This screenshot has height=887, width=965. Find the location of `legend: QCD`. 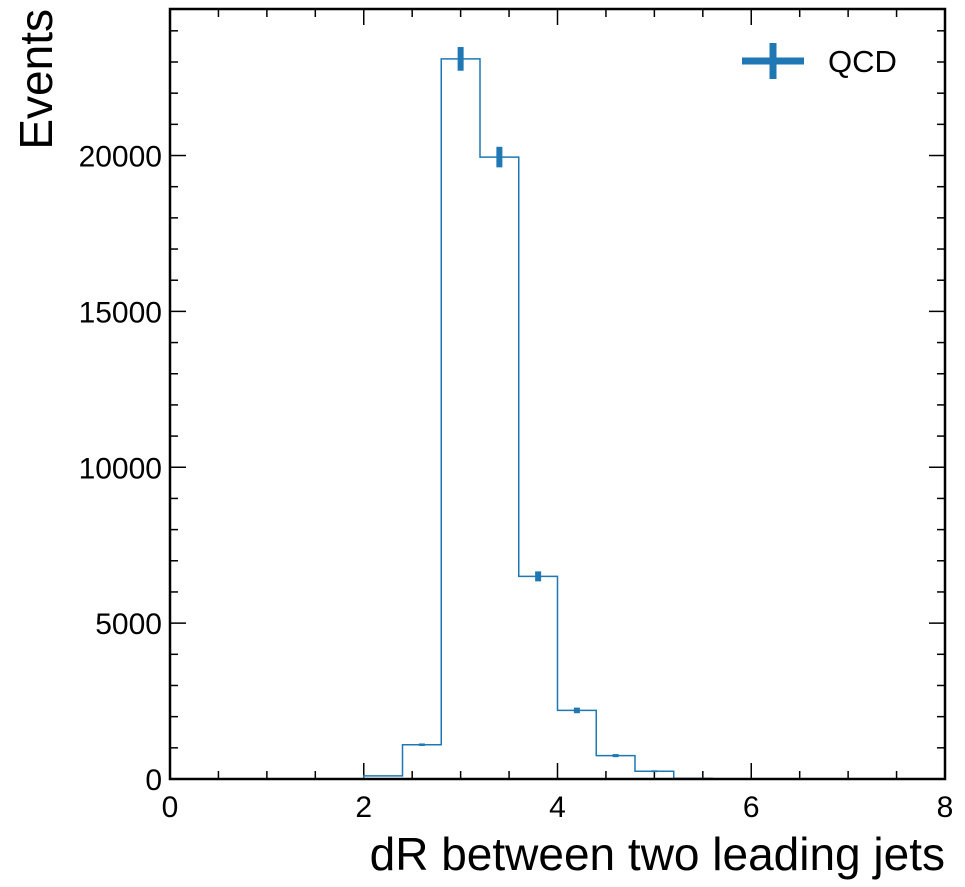

legend: QCD is located at coordinates (819, 61).